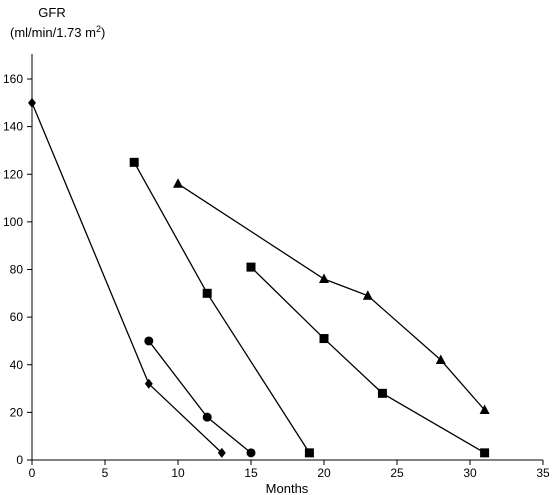  I want to click on x-axis-title: Months, so click(287, 488).